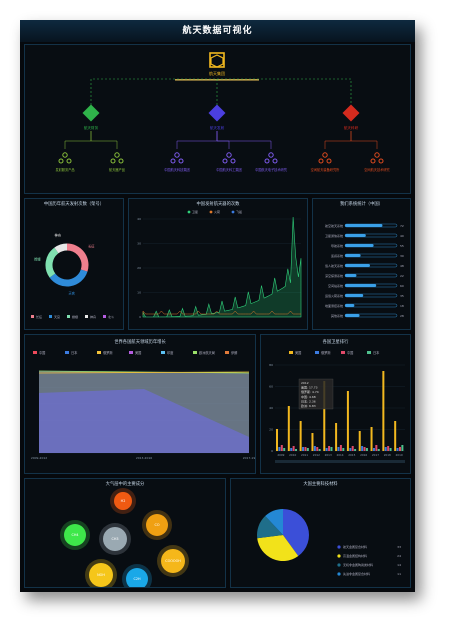 The image size is (457, 634). Describe the element at coordinates (375, 455) in the screenshot. I see `grouped-x-tick: 2017` at that location.